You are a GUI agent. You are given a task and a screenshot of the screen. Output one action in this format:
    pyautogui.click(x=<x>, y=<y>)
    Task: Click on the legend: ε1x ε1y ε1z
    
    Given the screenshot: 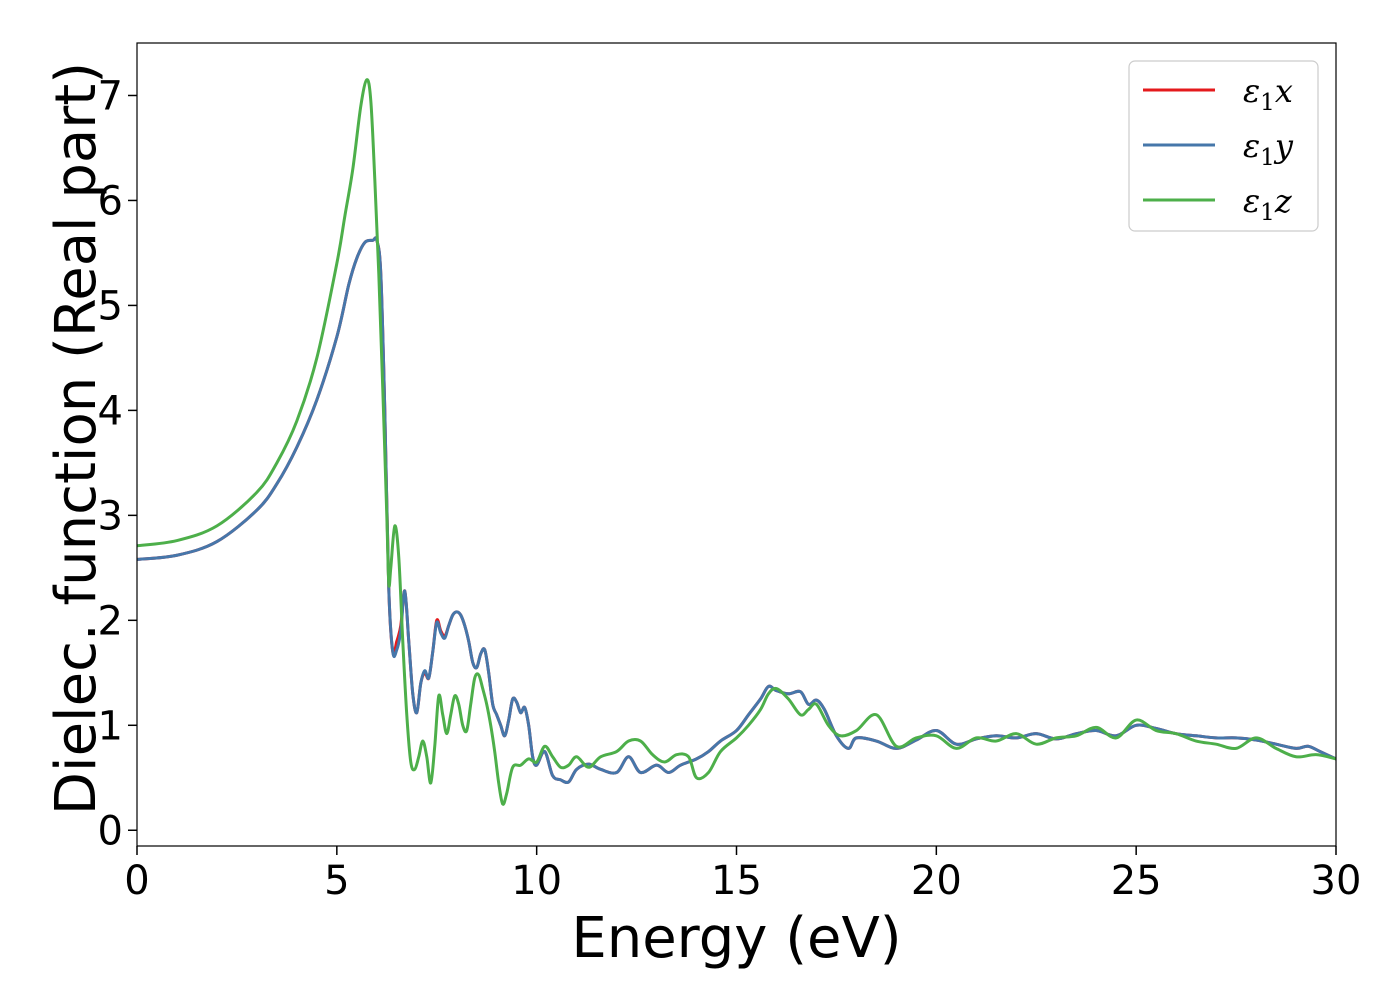 What is the action you would take?
    pyautogui.click(x=1223, y=146)
    